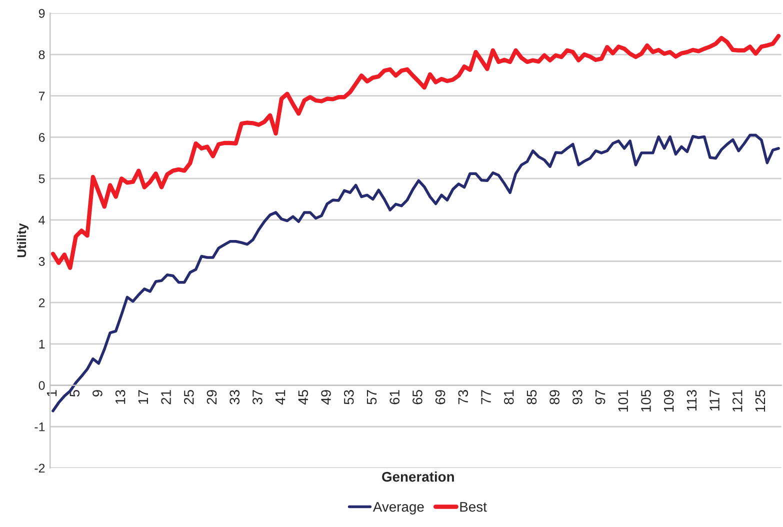 This screenshot has height=527, width=783. What do you see at coordinates (303, 397) in the screenshot?
I see `x-tick-label: 45` at bounding box center [303, 397].